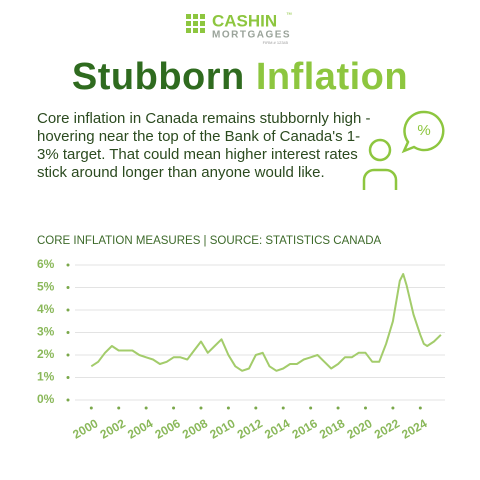  I want to click on x-tick-label: 2002, so click(113, 429).